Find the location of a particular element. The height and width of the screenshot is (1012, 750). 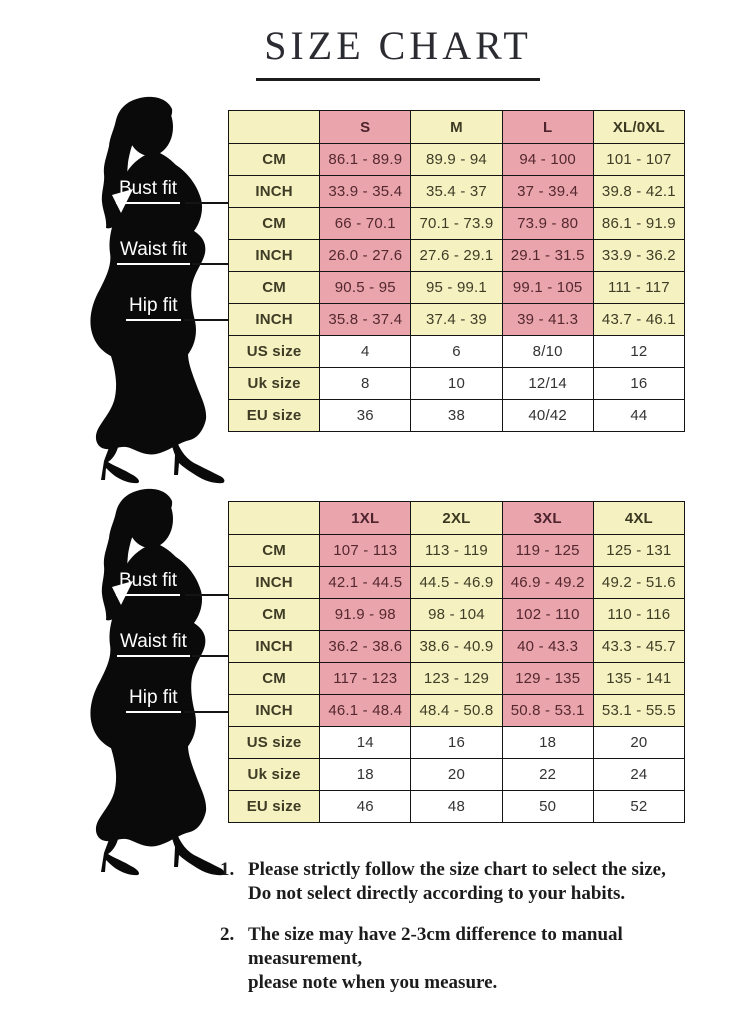

bust-fit-label: Bust fit is located at coordinates (148, 191).